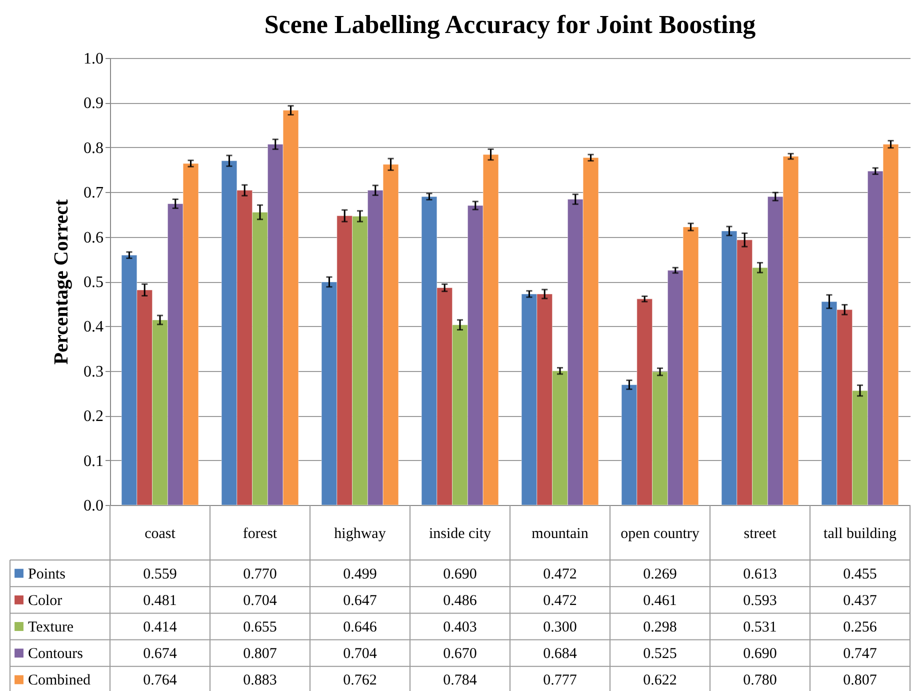 The image size is (911, 691). What do you see at coordinates (660, 680) in the screenshot?
I see `data-label: 0.622` at bounding box center [660, 680].